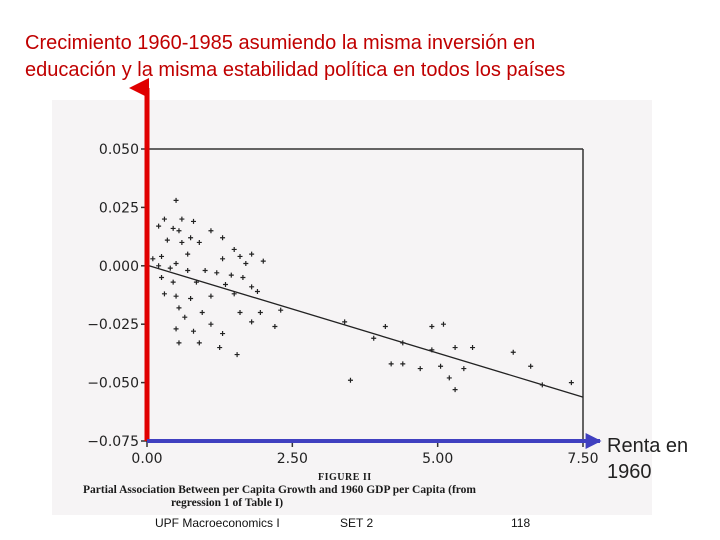 The width and height of the screenshot is (720, 540). What do you see at coordinates (119, 208) in the screenshot?
I see `y-tick-label: 0.025` at bounding box center [119, 208].